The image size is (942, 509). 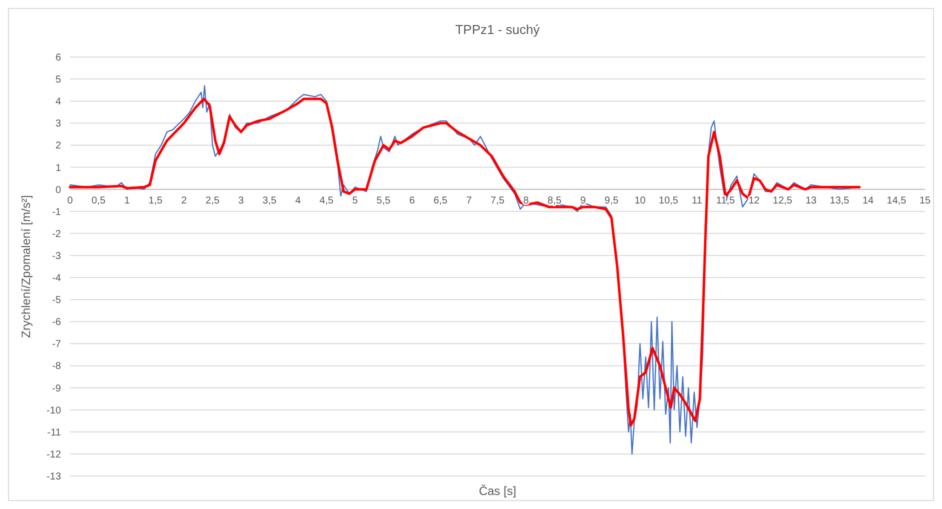 I want to click on x-tick-label: 14, so click(x=868, y=200).